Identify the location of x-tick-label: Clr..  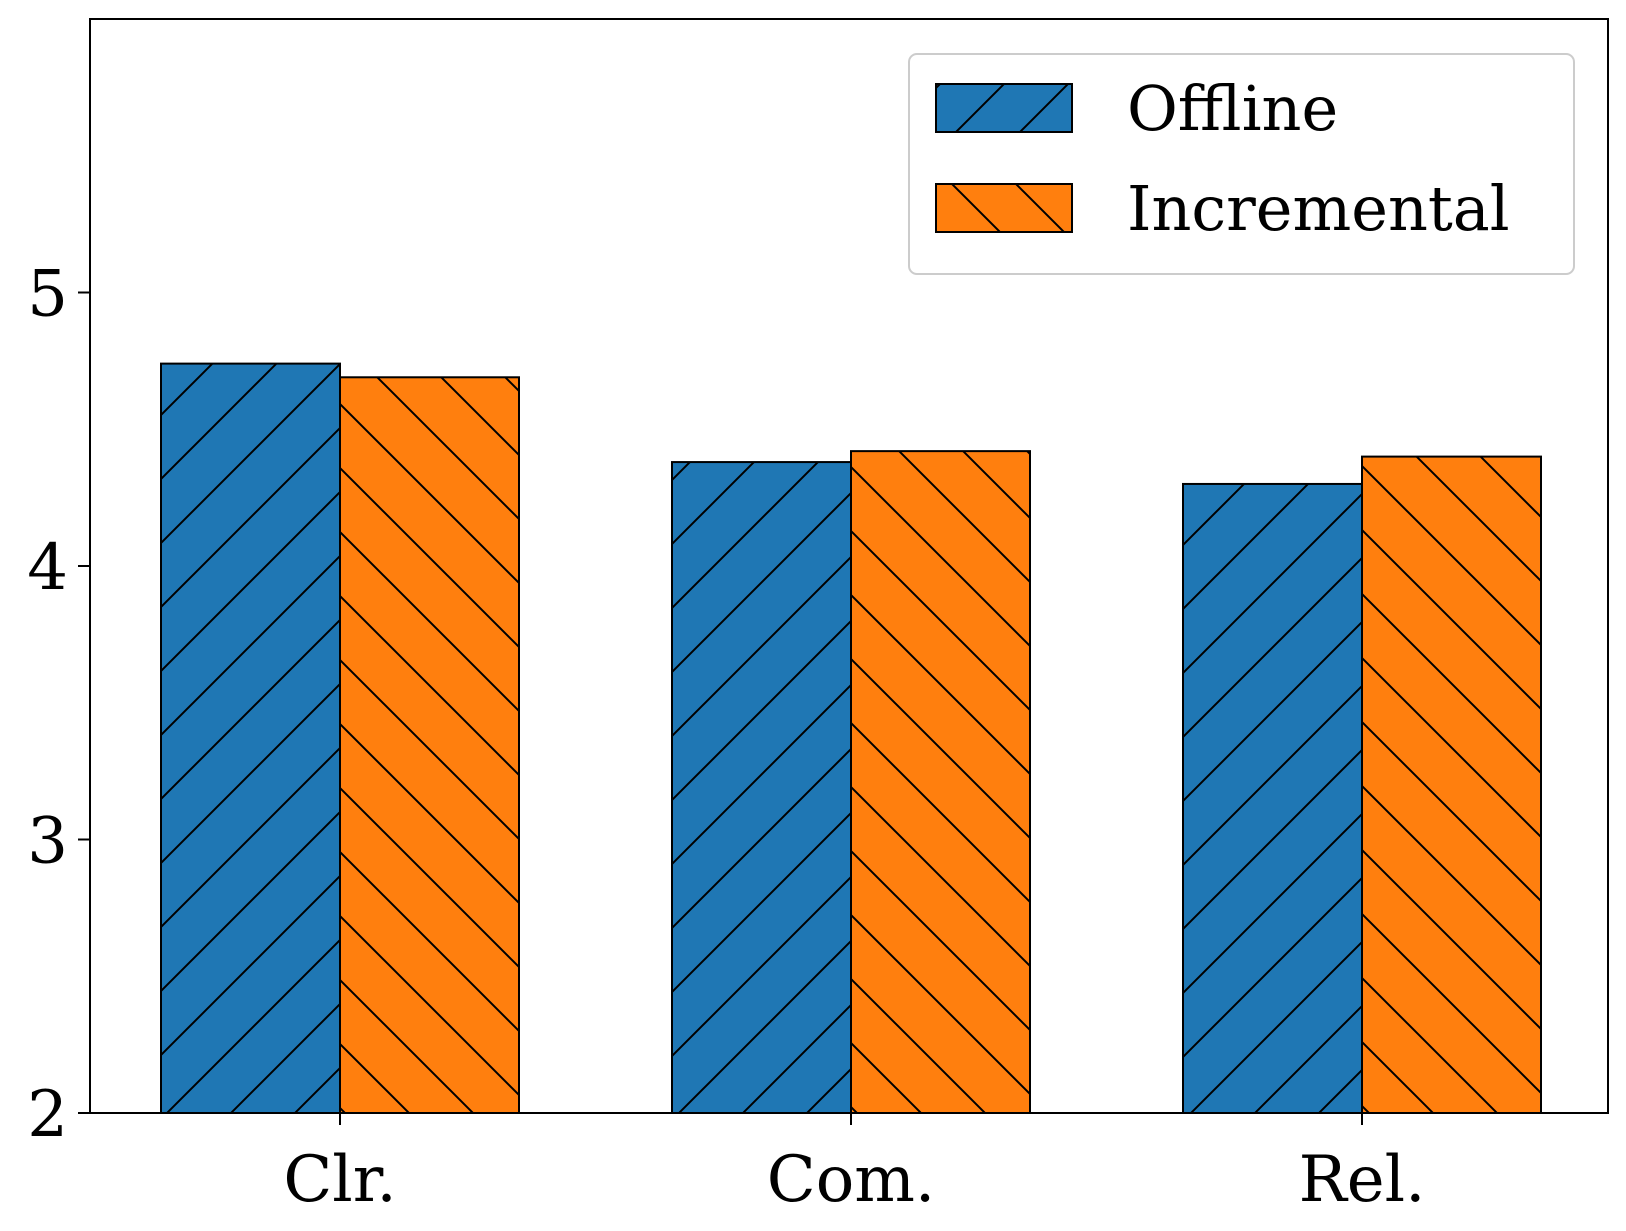
(339, 1180).